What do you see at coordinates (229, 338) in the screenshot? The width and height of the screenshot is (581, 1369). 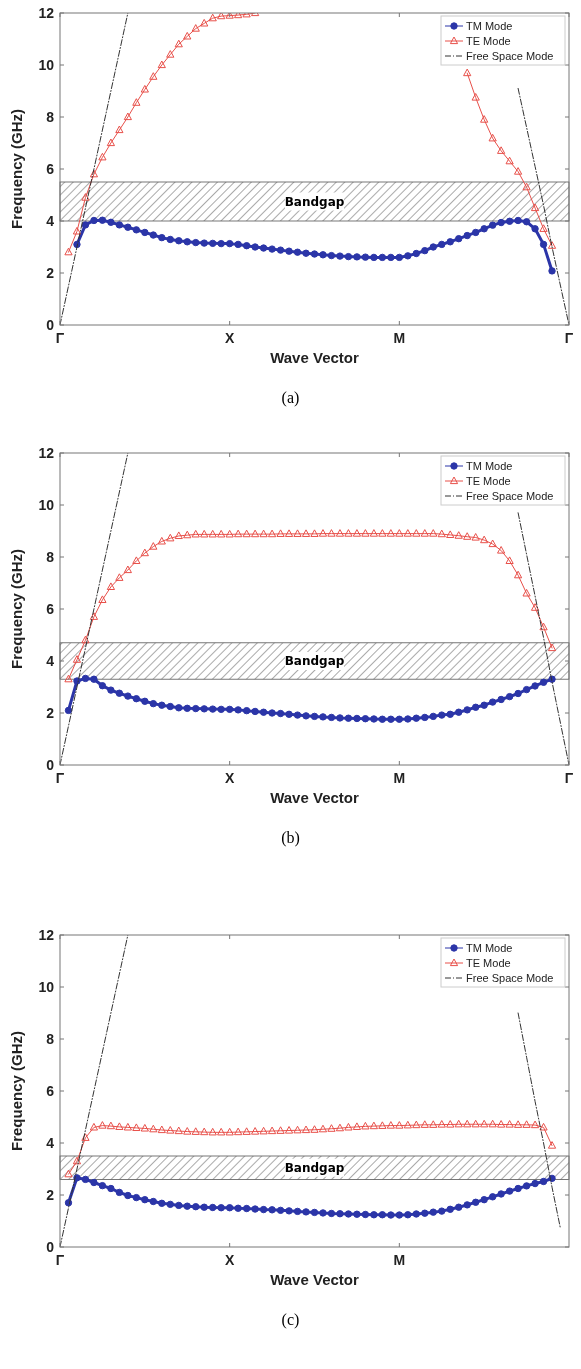 I see `x-tick-label: X` at bounding box center [229, 338].